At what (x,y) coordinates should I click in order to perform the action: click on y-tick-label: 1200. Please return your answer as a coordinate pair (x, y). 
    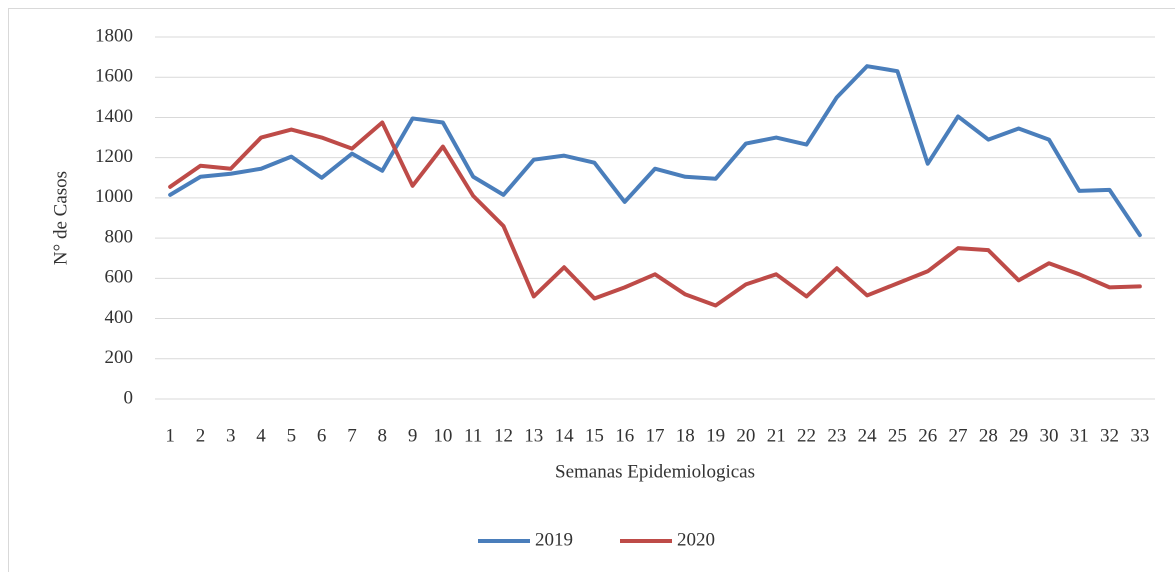
    Looking at the image, I should click on (114, 156).